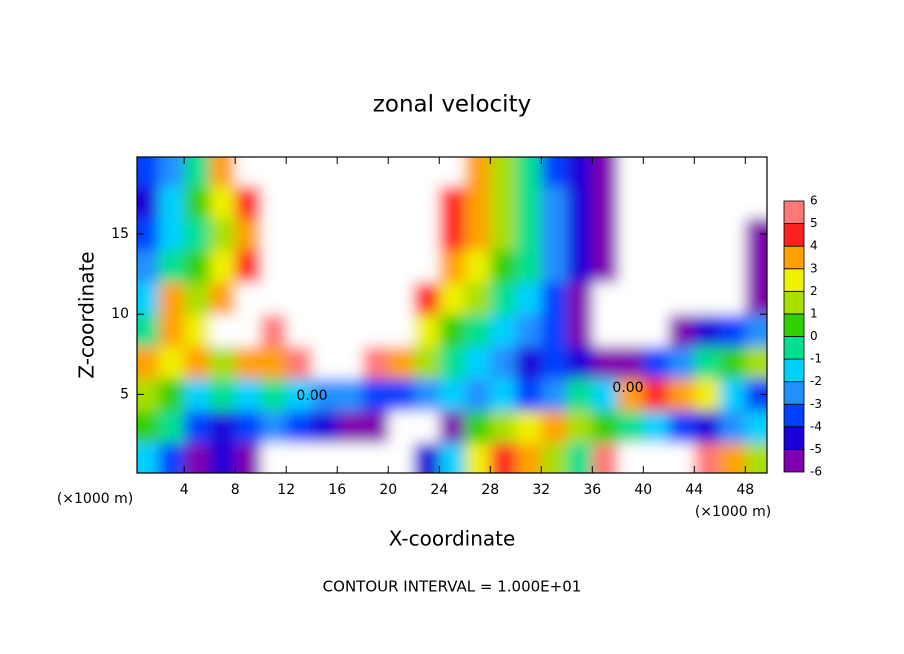 The width and height of the screenshot is (904, 654). Describe the element at coordinates (802, 336) in the screenshot. I see `colorbar: -6 -5 -4 -3 -2 -1 0 1 2 3 4 5 6` at that location.